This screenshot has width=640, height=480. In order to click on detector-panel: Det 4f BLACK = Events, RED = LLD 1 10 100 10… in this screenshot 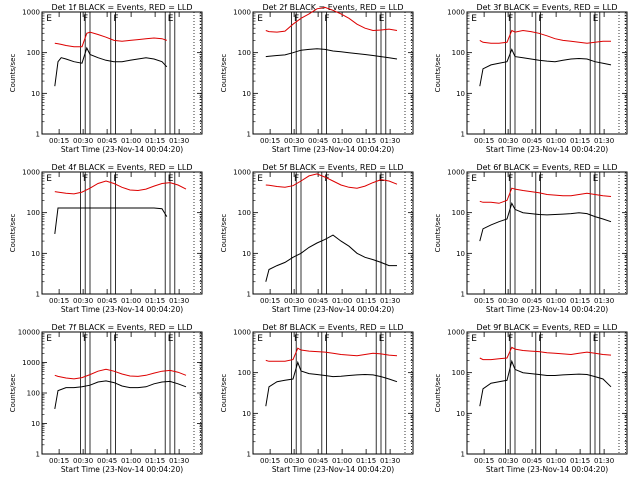, I will do `click(106, 238)`.